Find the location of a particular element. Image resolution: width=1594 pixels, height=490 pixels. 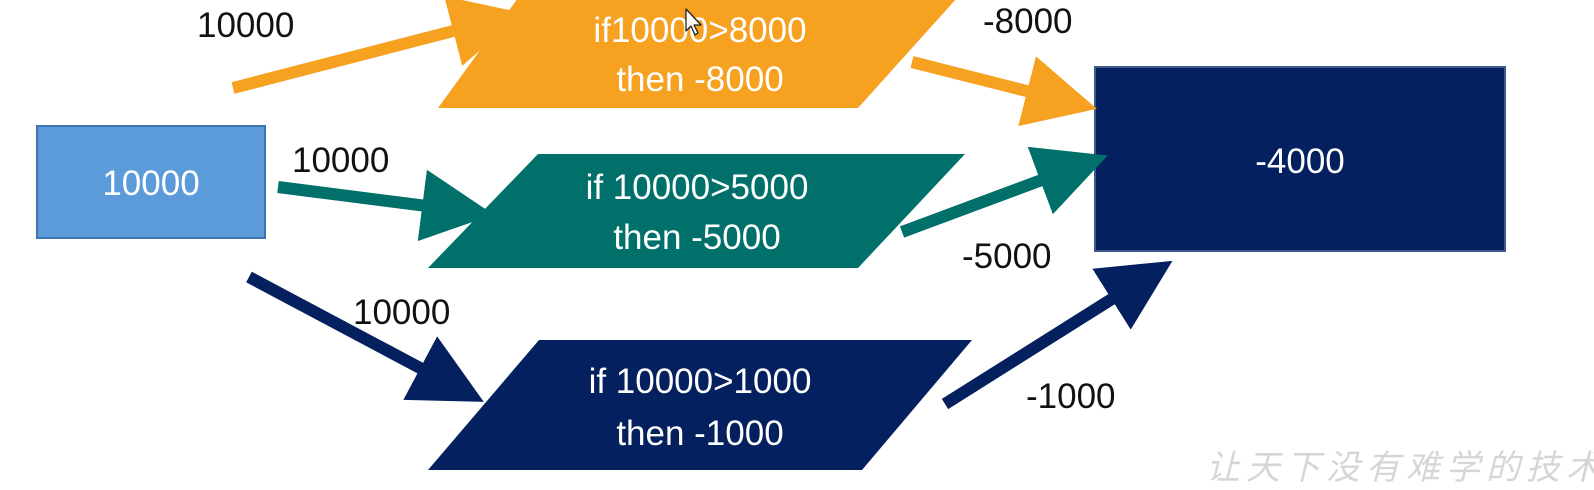

condition-8000-line2: then -8000 is located at coordinates (699, 79).